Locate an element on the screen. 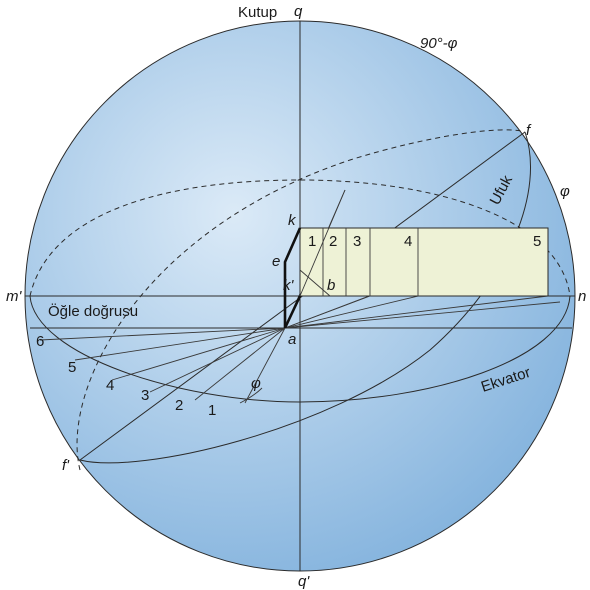 The width and height of the screenshot is (590, 590). panel-number-5: 5 is located at coordinates (537, 241).